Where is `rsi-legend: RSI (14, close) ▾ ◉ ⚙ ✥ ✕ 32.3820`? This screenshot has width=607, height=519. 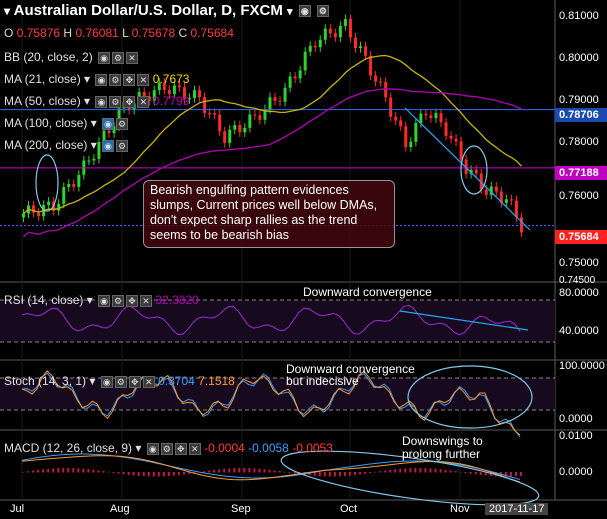
rsi-legend: RSI (14, close) ▾ ◉ ⚙ ✥ ✕ 32.3820 is located at coordinates (101, 300).